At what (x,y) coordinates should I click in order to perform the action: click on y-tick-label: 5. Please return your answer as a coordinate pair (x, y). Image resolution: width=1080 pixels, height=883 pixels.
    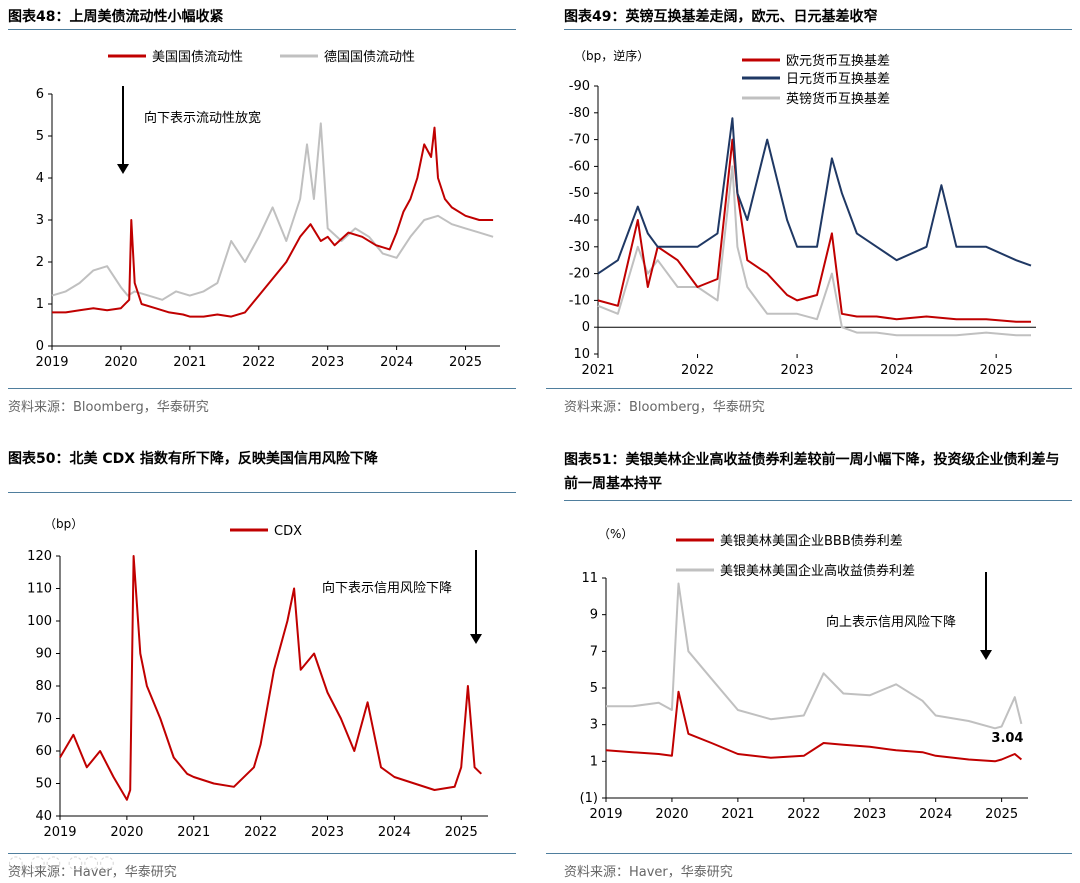
    Looking at the image, I should click on (40, 136).